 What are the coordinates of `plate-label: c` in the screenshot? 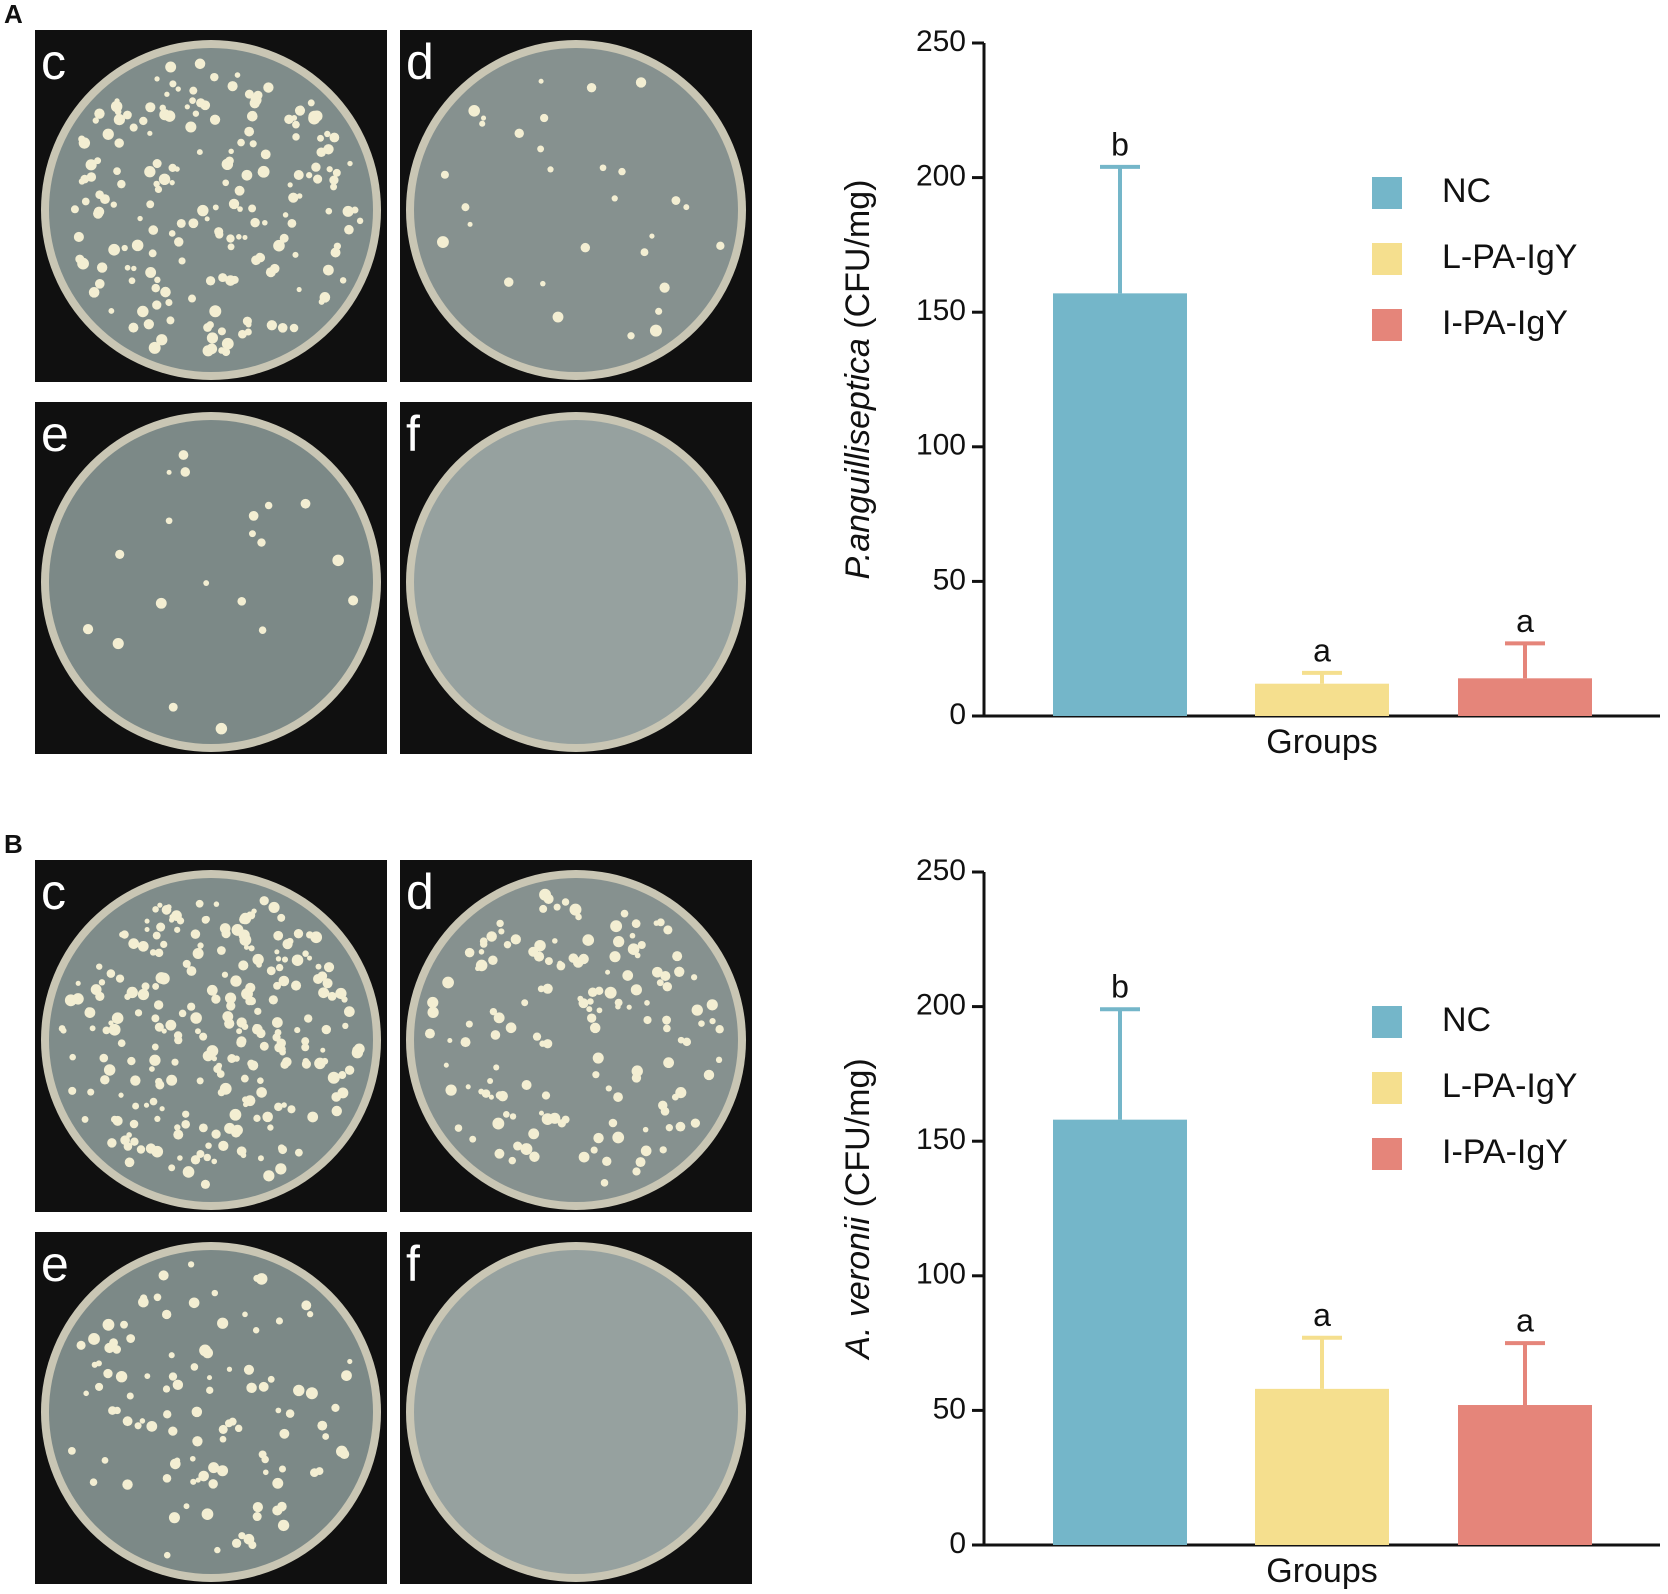 It's located at (53, 62).